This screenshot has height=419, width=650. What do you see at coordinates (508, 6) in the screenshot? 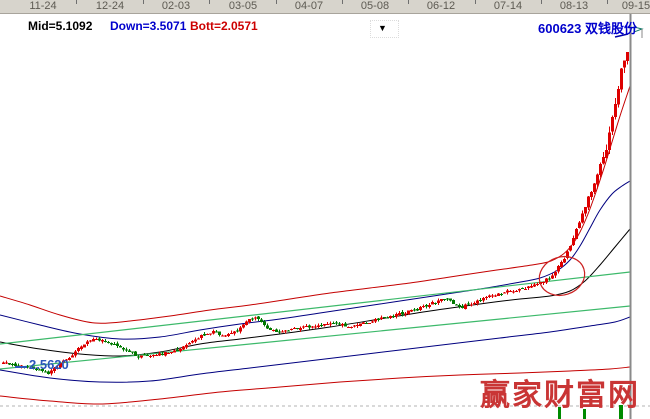
I see `date-tick-label: 07-14` at bounding box center [508, 6].